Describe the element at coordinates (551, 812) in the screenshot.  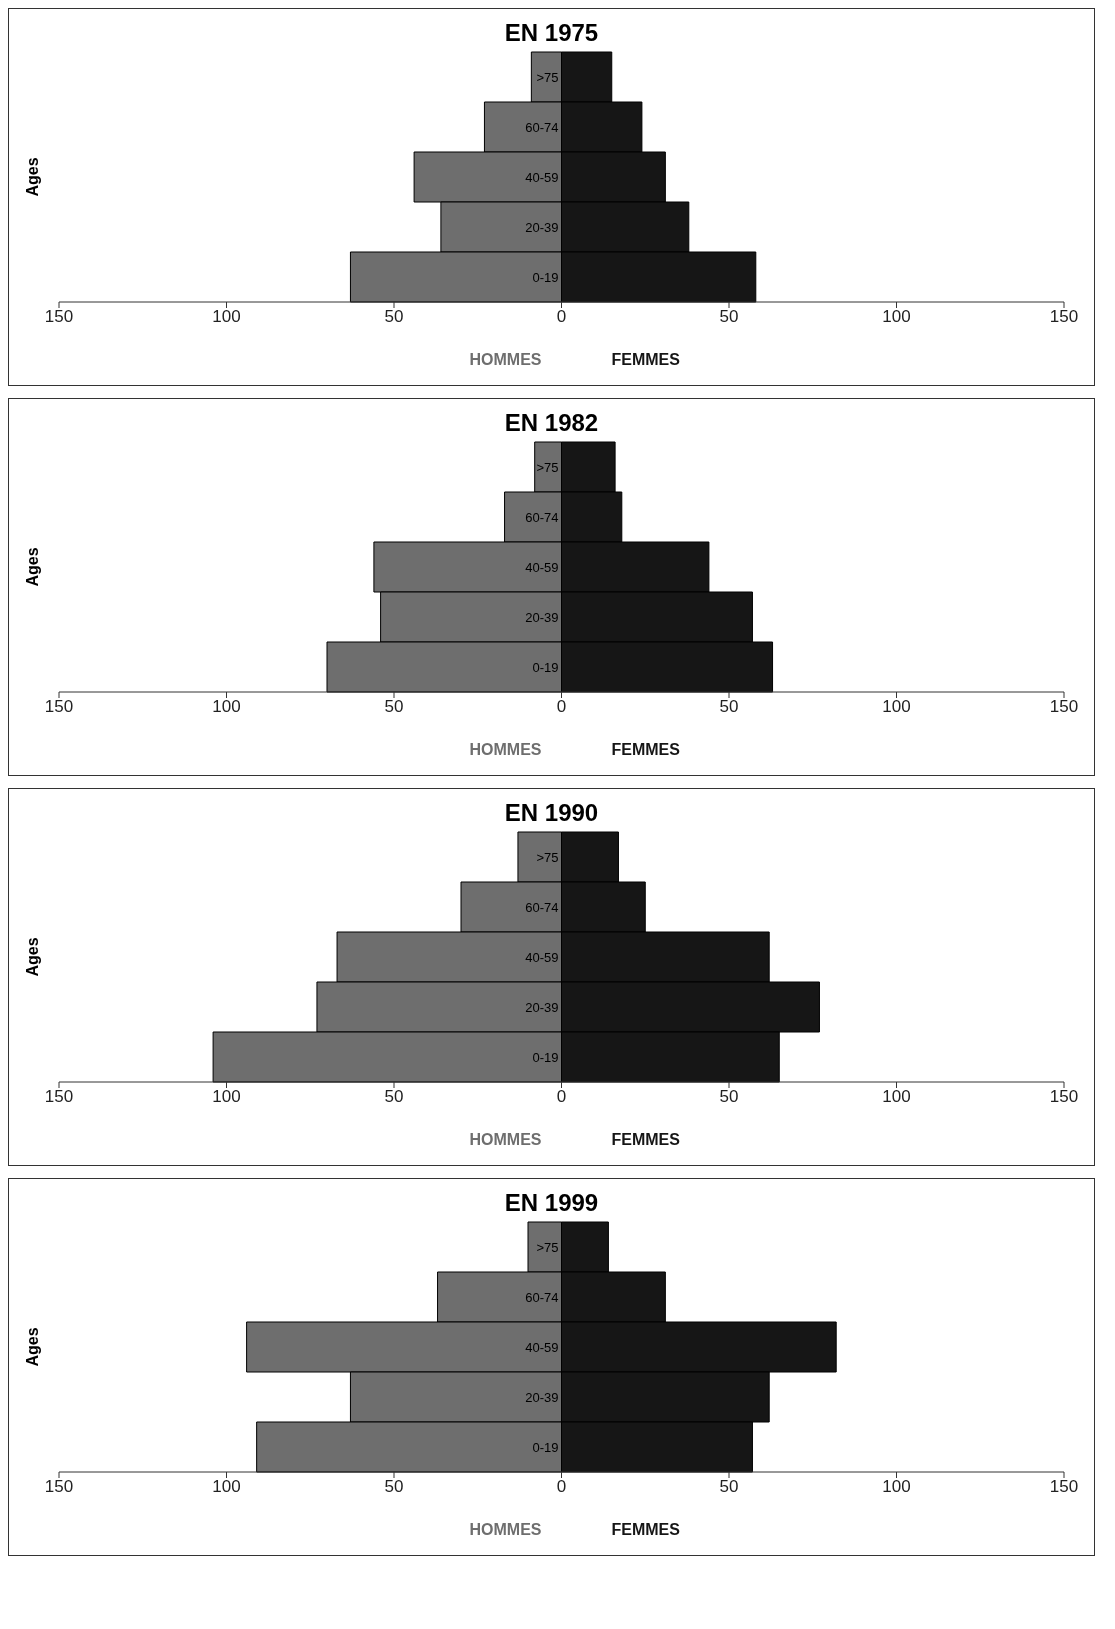
I see `chart-title: EN 1990` at that location.